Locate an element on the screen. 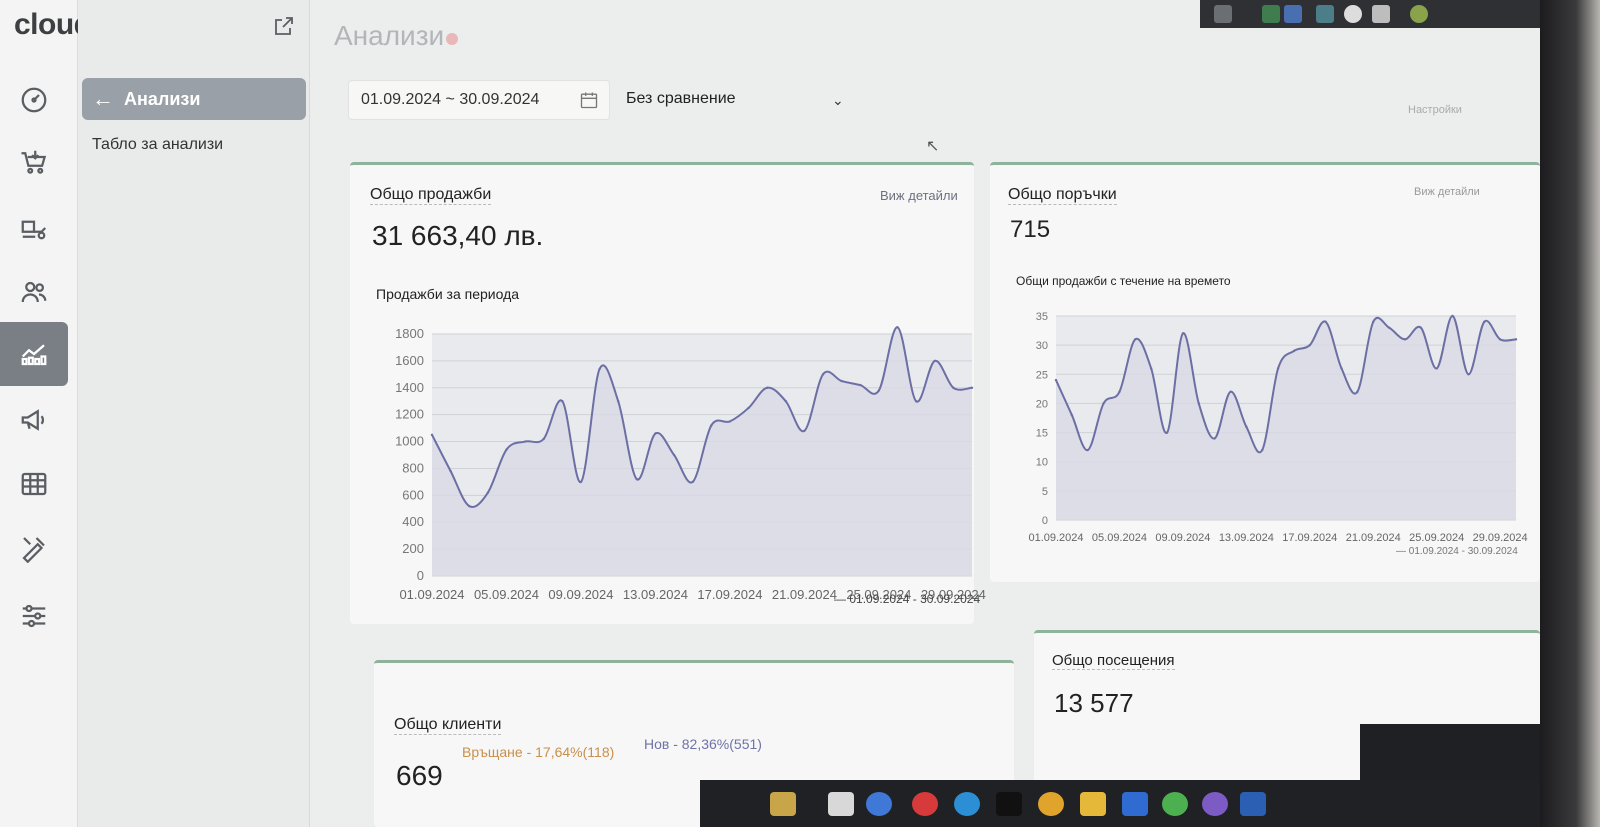 This screenshot has height=827, width=1600. table-icon is located at coordinates (34, 484).